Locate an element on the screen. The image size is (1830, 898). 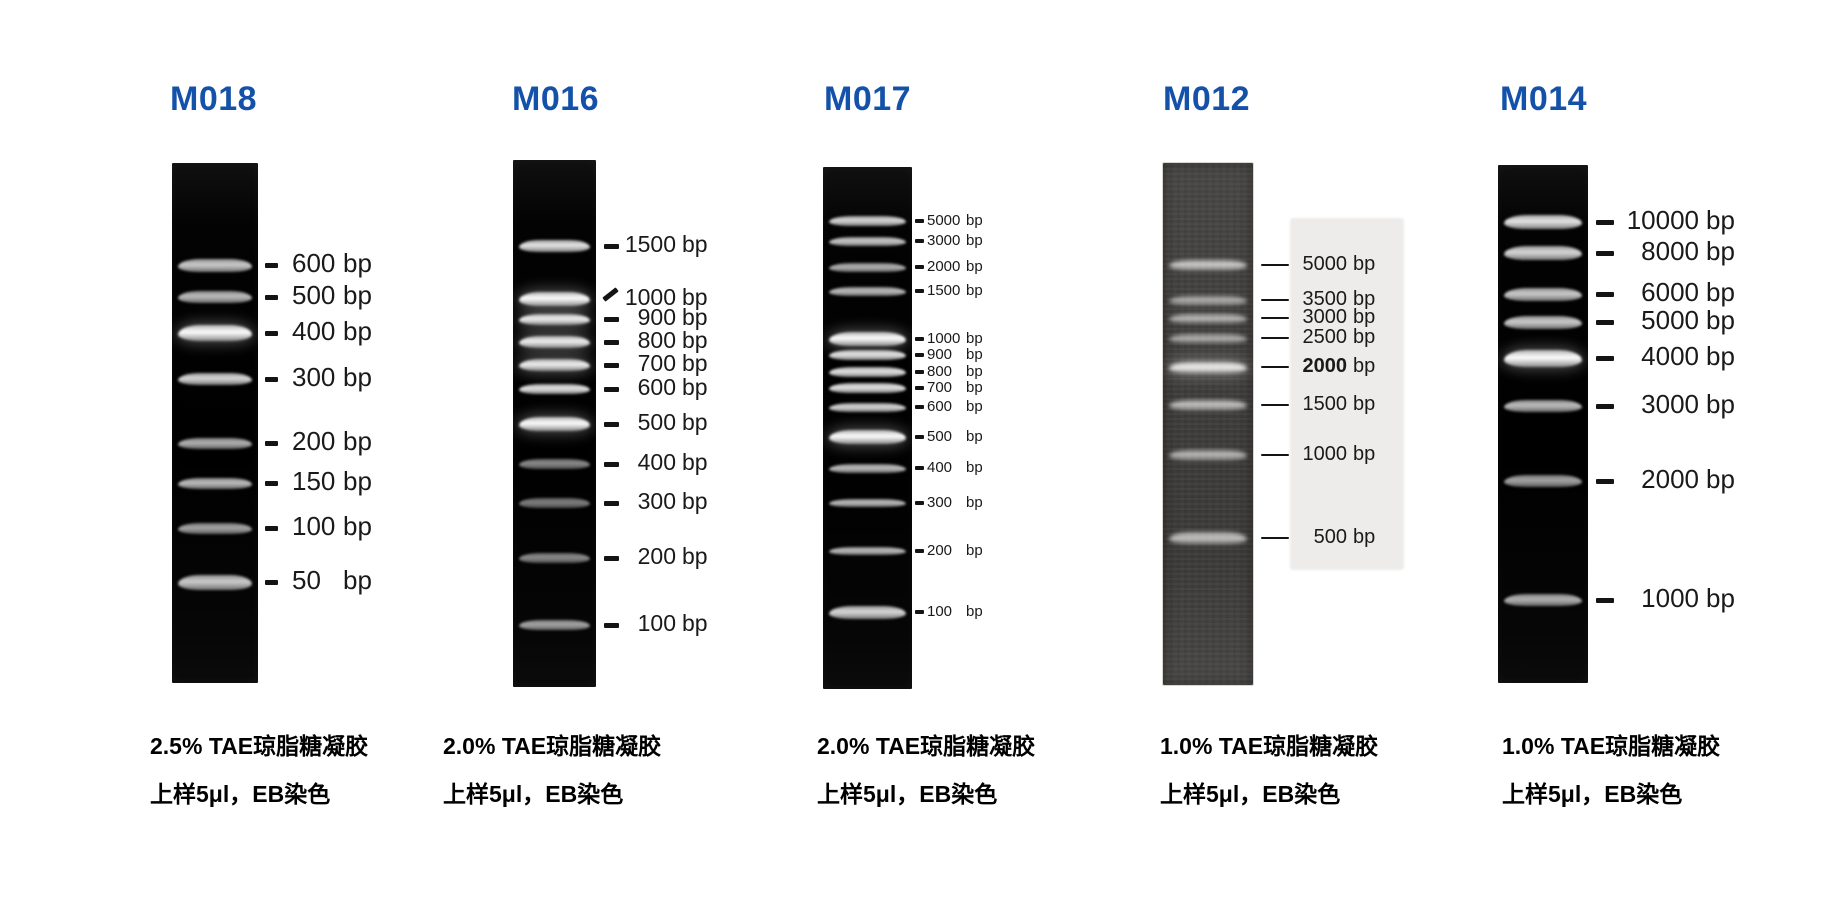
band-size-label: 200 is located at coordinates (940, 550).